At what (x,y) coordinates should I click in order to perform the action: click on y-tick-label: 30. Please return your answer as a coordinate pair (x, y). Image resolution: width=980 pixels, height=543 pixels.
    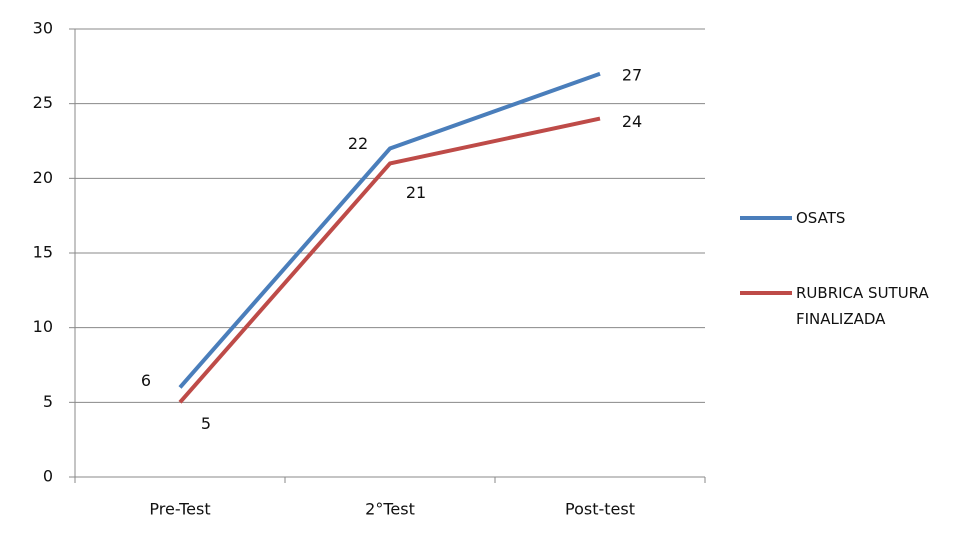
    Looking at the image, I should click on (43, 28).